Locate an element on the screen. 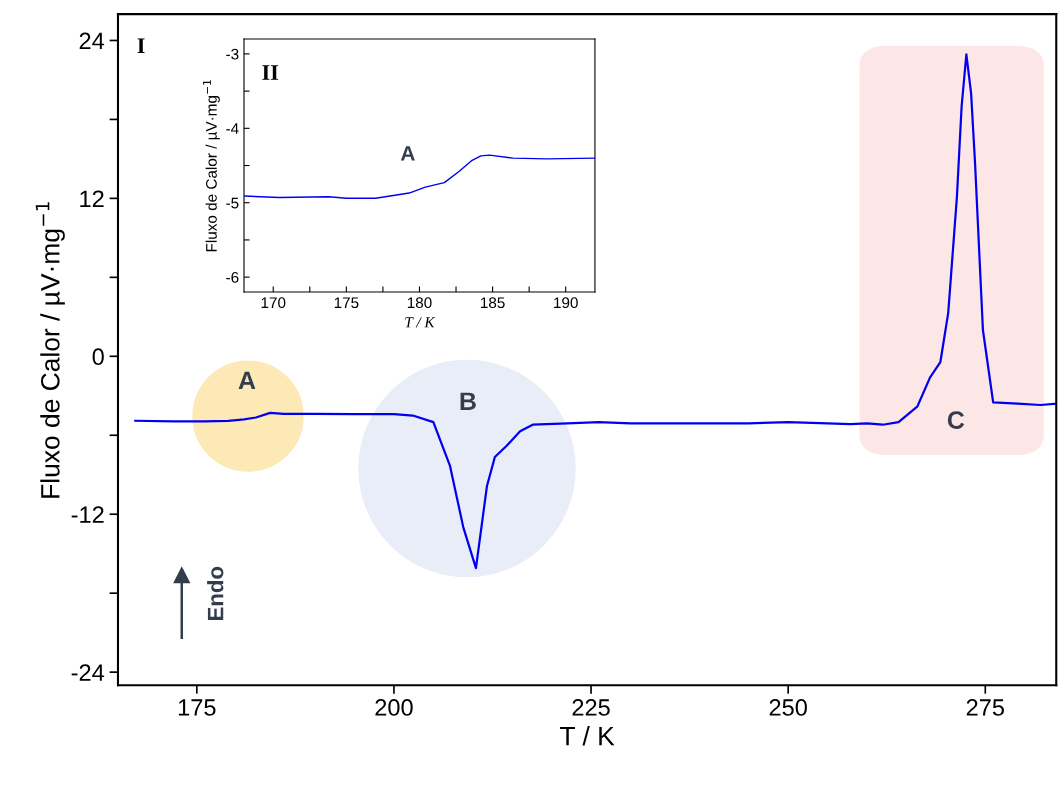 The image size is (1059, 785). y-tick-label: 0 is located at coordinates (98, 357).